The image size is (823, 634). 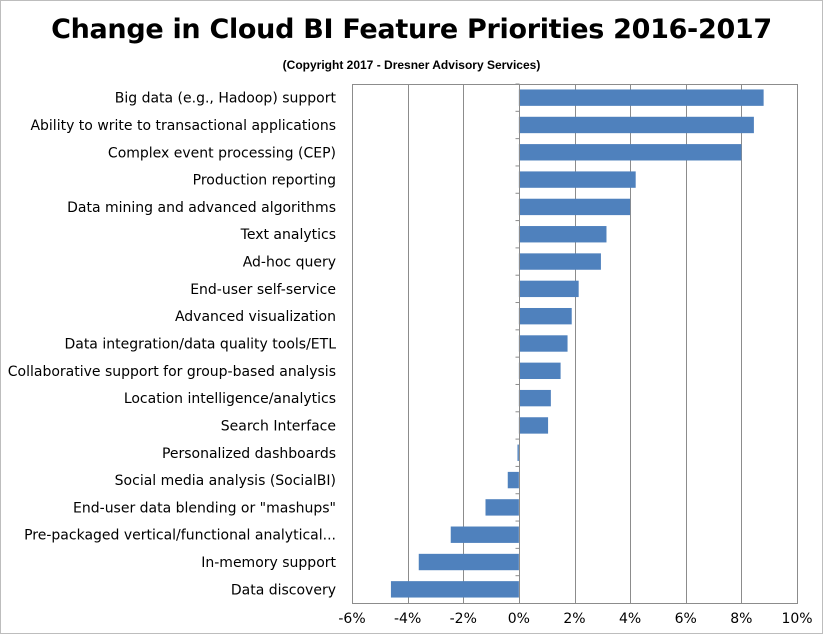 What do you see at coordinates (263, 290) in the screenshot?
I see `category-label: End-user self-service` at bounding box center [263, 290].